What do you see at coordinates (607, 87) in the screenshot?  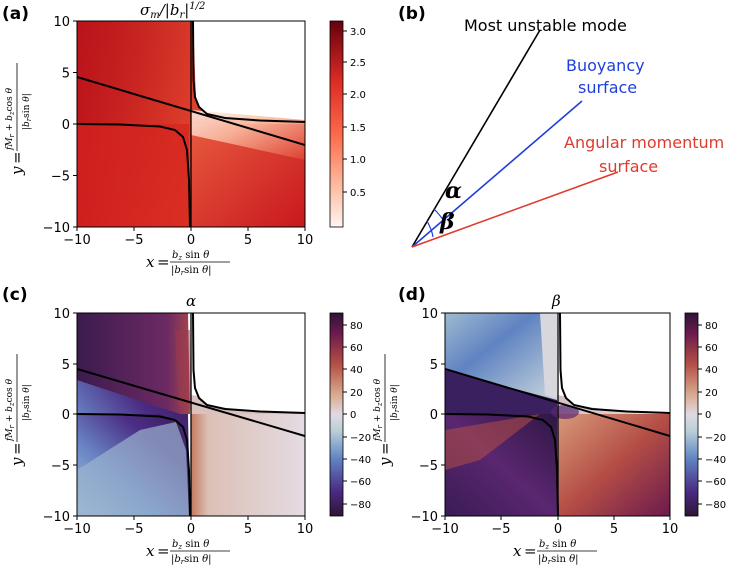 I see `buoyancy-label-line2: surface` at bounding box center [607, 87].